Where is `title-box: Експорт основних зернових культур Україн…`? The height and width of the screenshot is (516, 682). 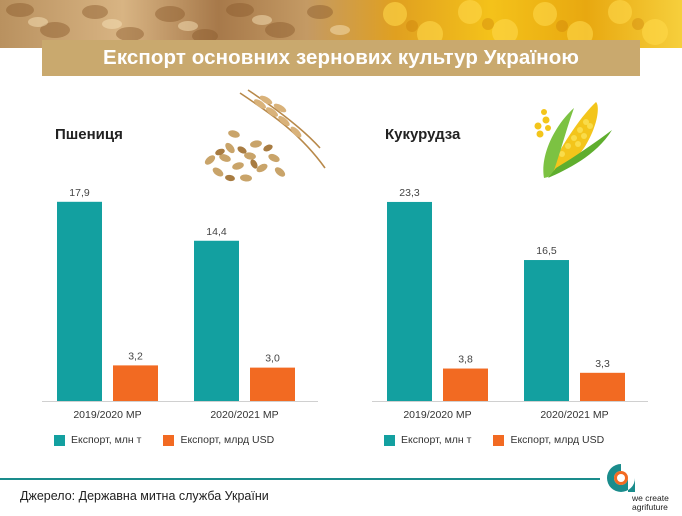 title-box: Експорт основних зернових культур Україн… is located at coordinates (341, 58).